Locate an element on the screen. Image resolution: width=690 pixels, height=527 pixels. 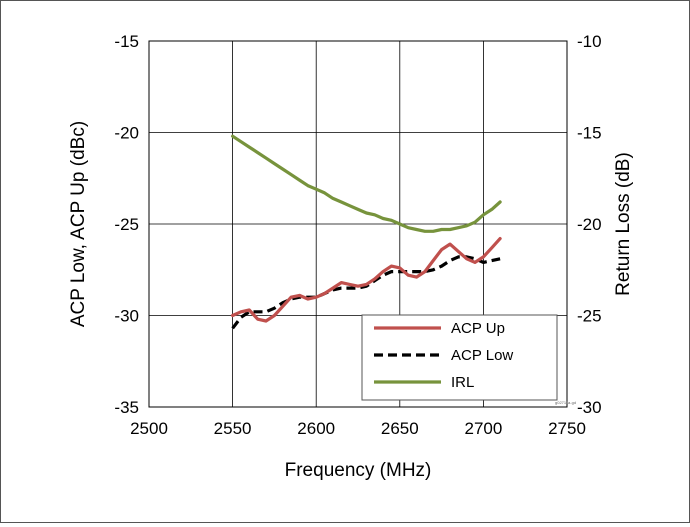
y-ticks: -15 -20 -25 -30 -35 is located at coordinates (126, 224).